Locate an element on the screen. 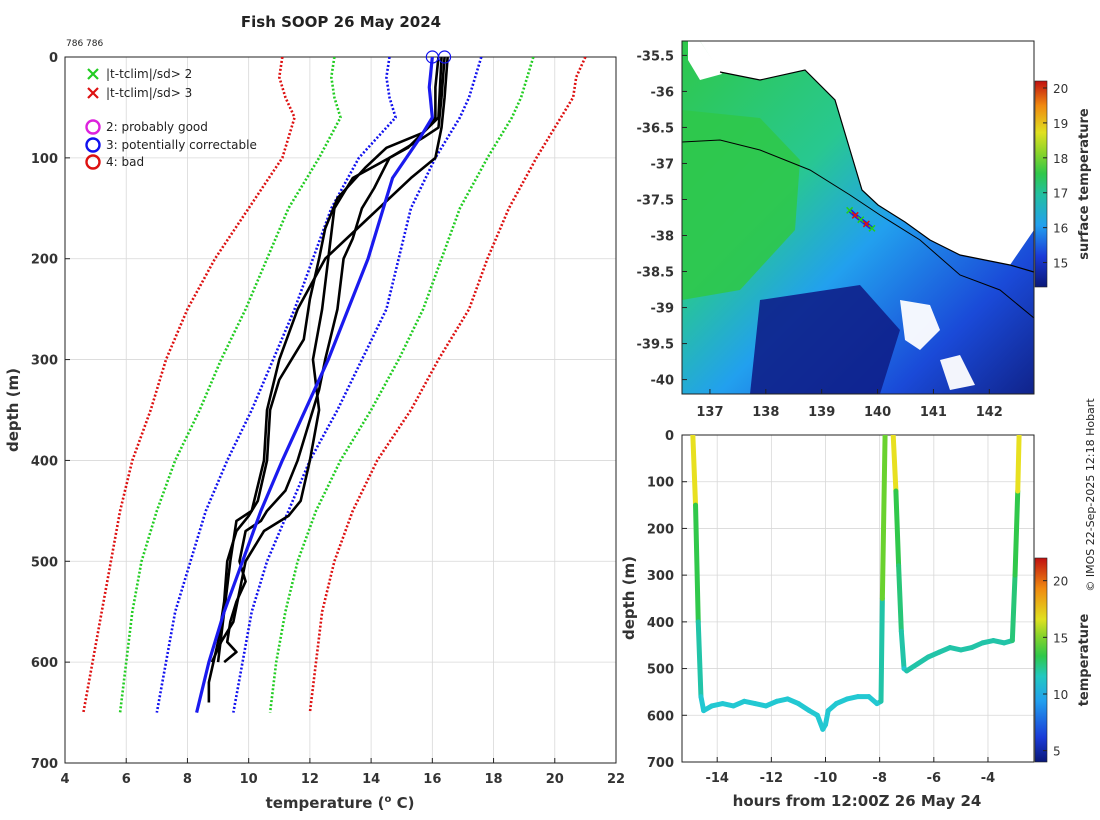 The height and width of the screenshot is (820, 1100). copyright-note: © IMOS 22-Sep-2025 12:18 Hobart is located at coordinates (1090, 495).